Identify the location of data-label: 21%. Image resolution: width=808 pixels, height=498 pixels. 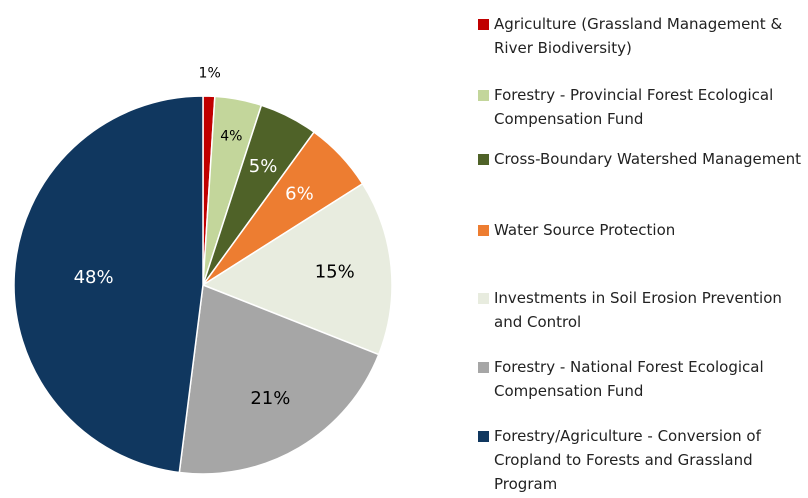
(270, 398).